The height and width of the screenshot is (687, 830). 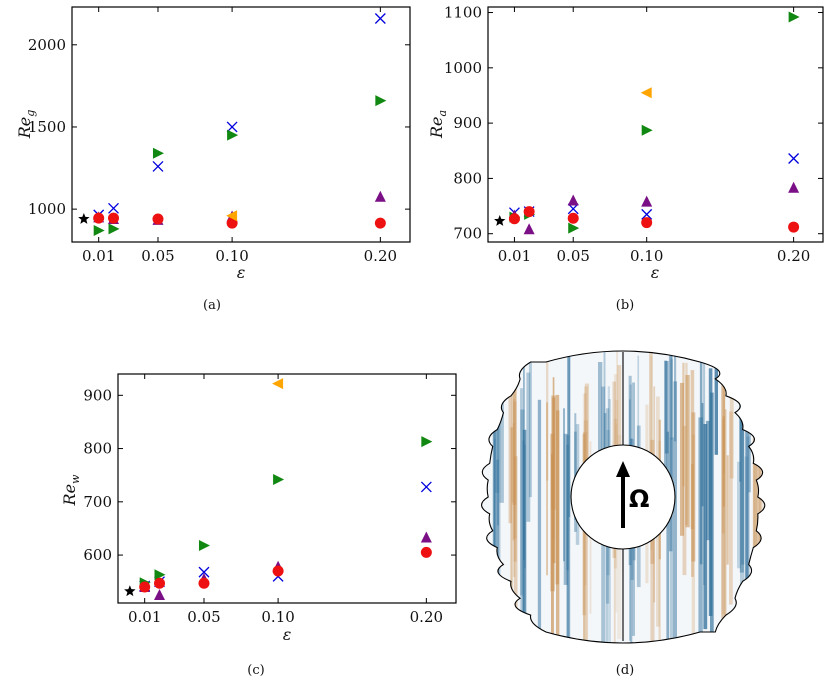 What do you see at coordinates (26, 125) in the screenshot?
I see `panel-a-ylabel: Reg` at bounding box center [26, 125].